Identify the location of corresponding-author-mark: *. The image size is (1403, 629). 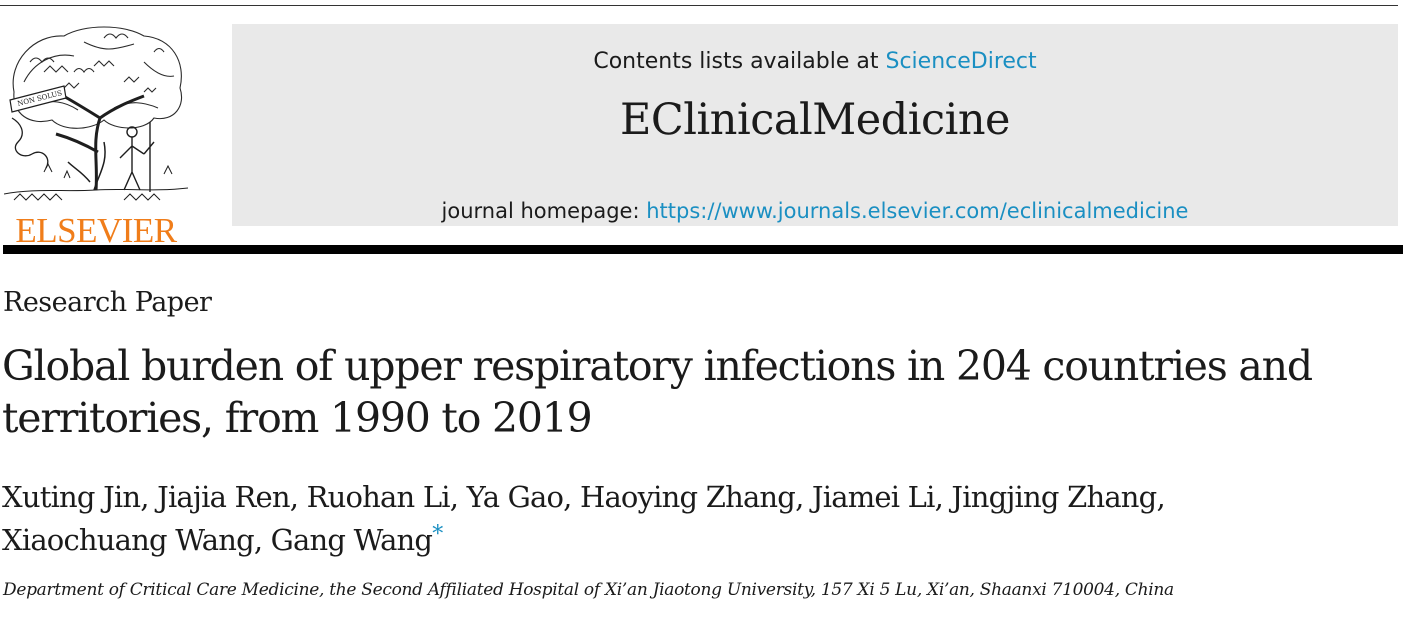
(437, 534).